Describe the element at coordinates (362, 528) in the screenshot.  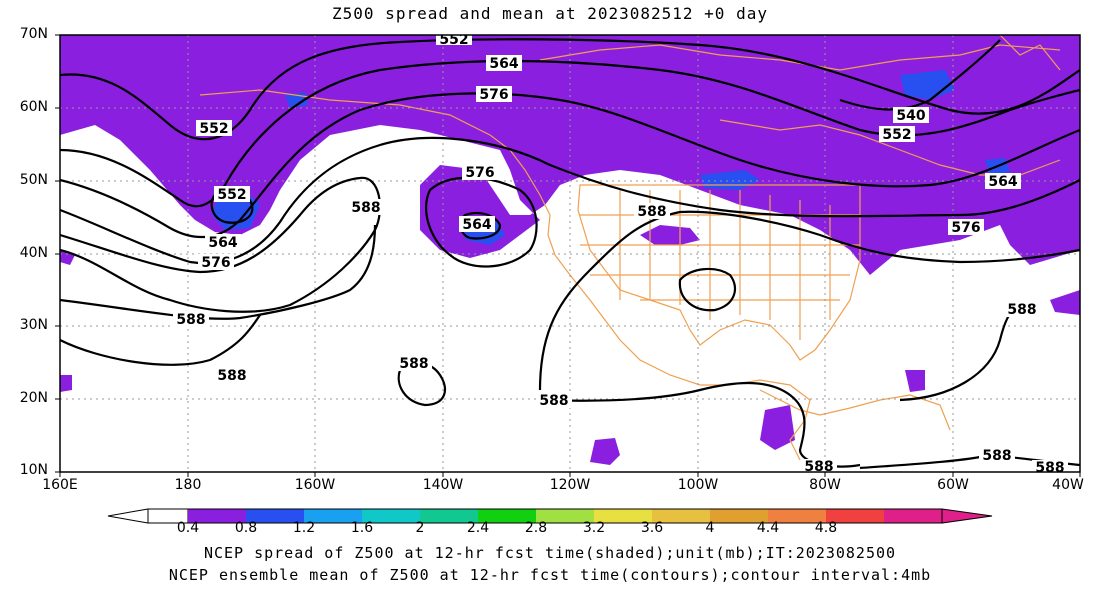
I see `colorbar-label: 1.6` at that location.